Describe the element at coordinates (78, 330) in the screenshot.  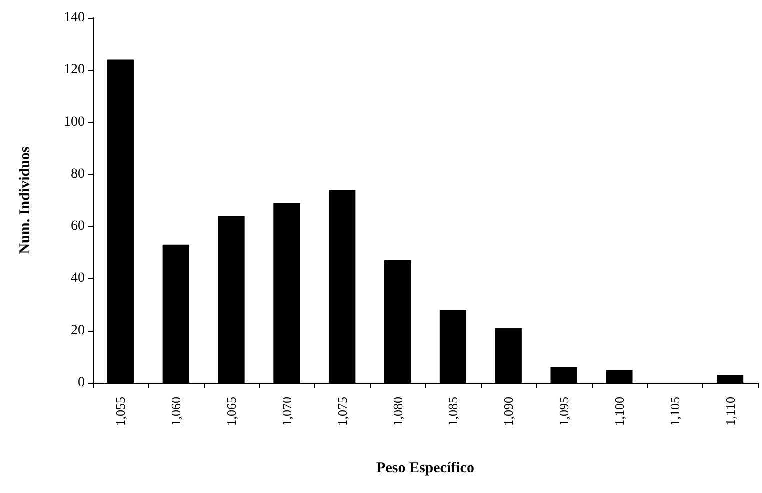
I see `y-tick-label: 20` at that location.